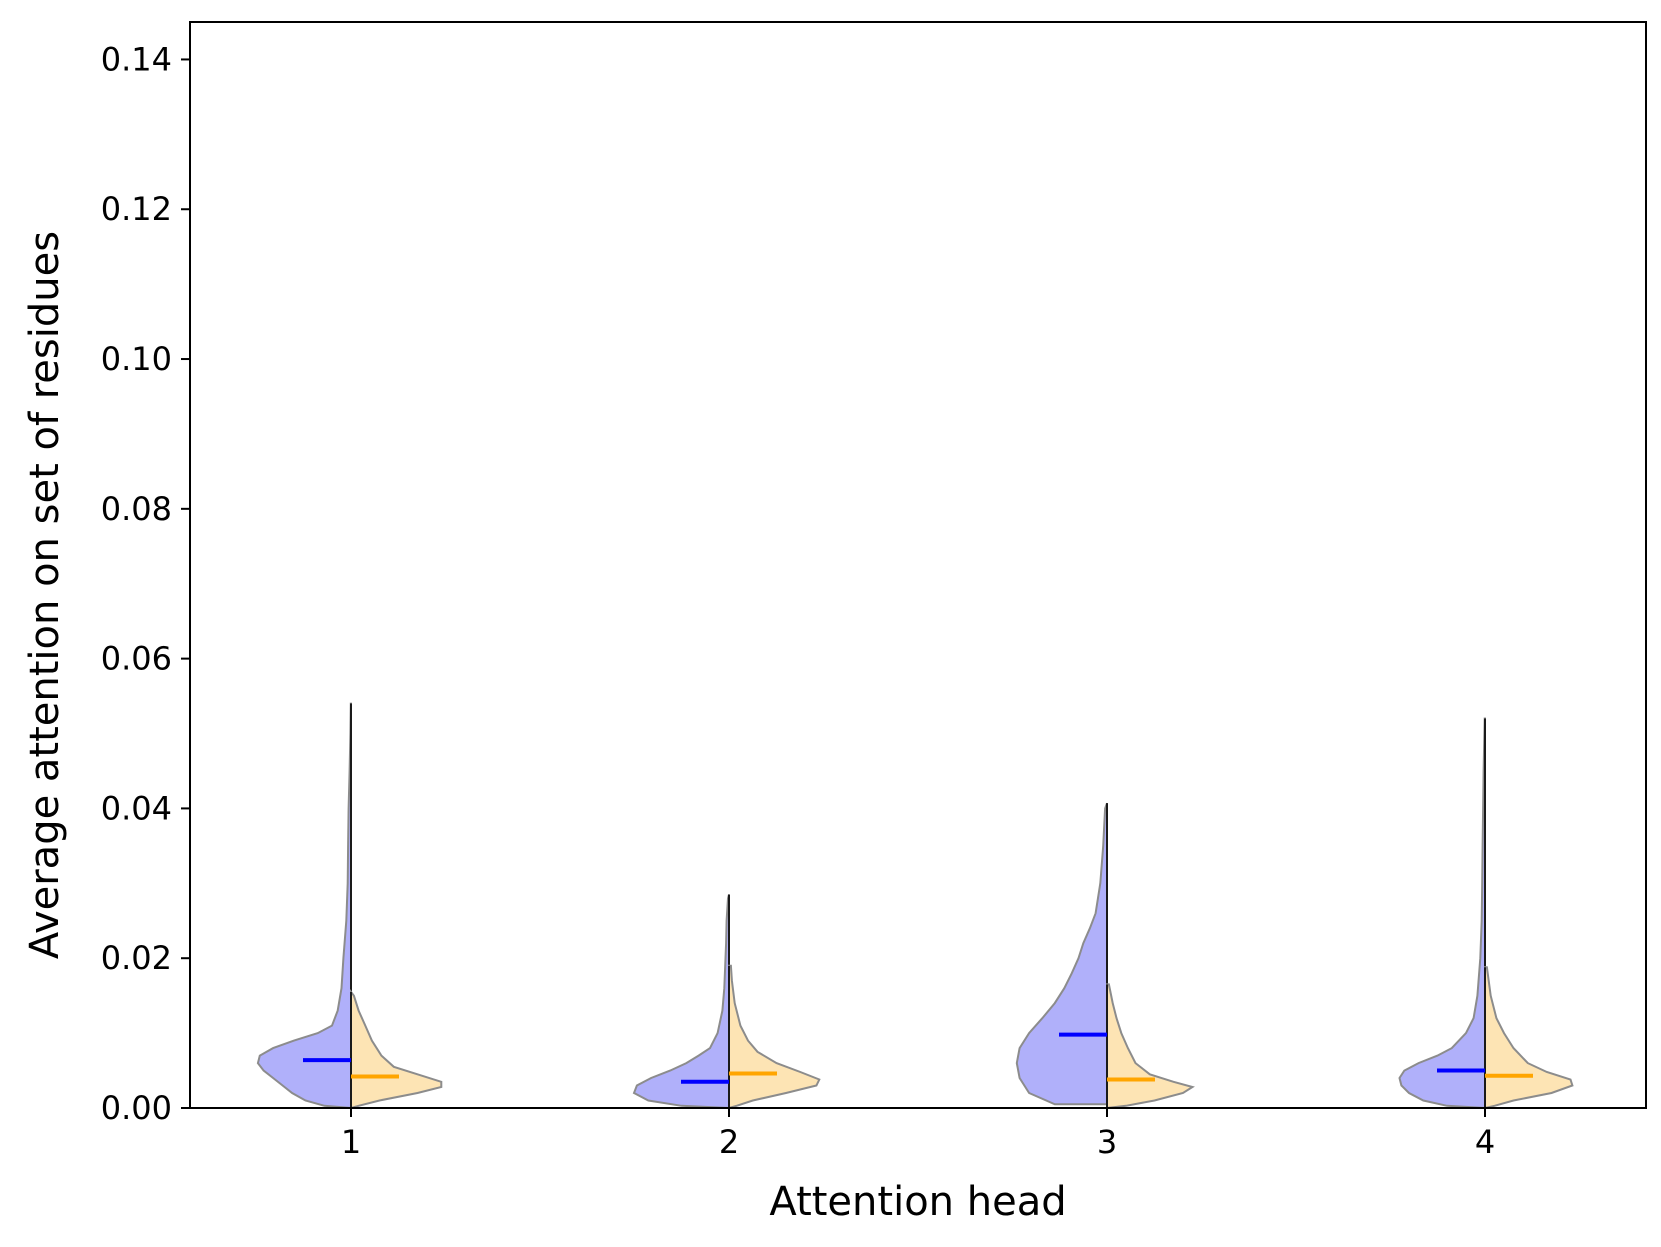 Image resolution: width=1661 pixels, height=1247 pixels. What do you see at coordinates (729, 1142) in the screenshot?
I see `x-tick-label: 2` at bounding box center [729, 1142].